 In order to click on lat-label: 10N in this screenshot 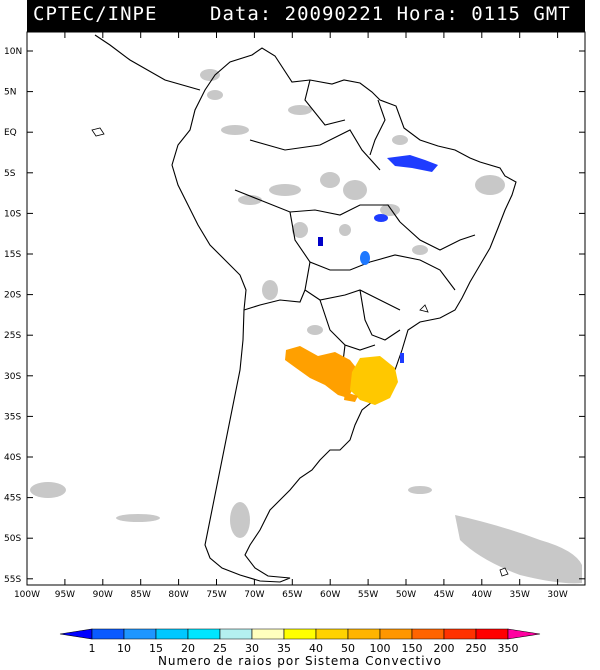, I will do `click(13, 52)`.